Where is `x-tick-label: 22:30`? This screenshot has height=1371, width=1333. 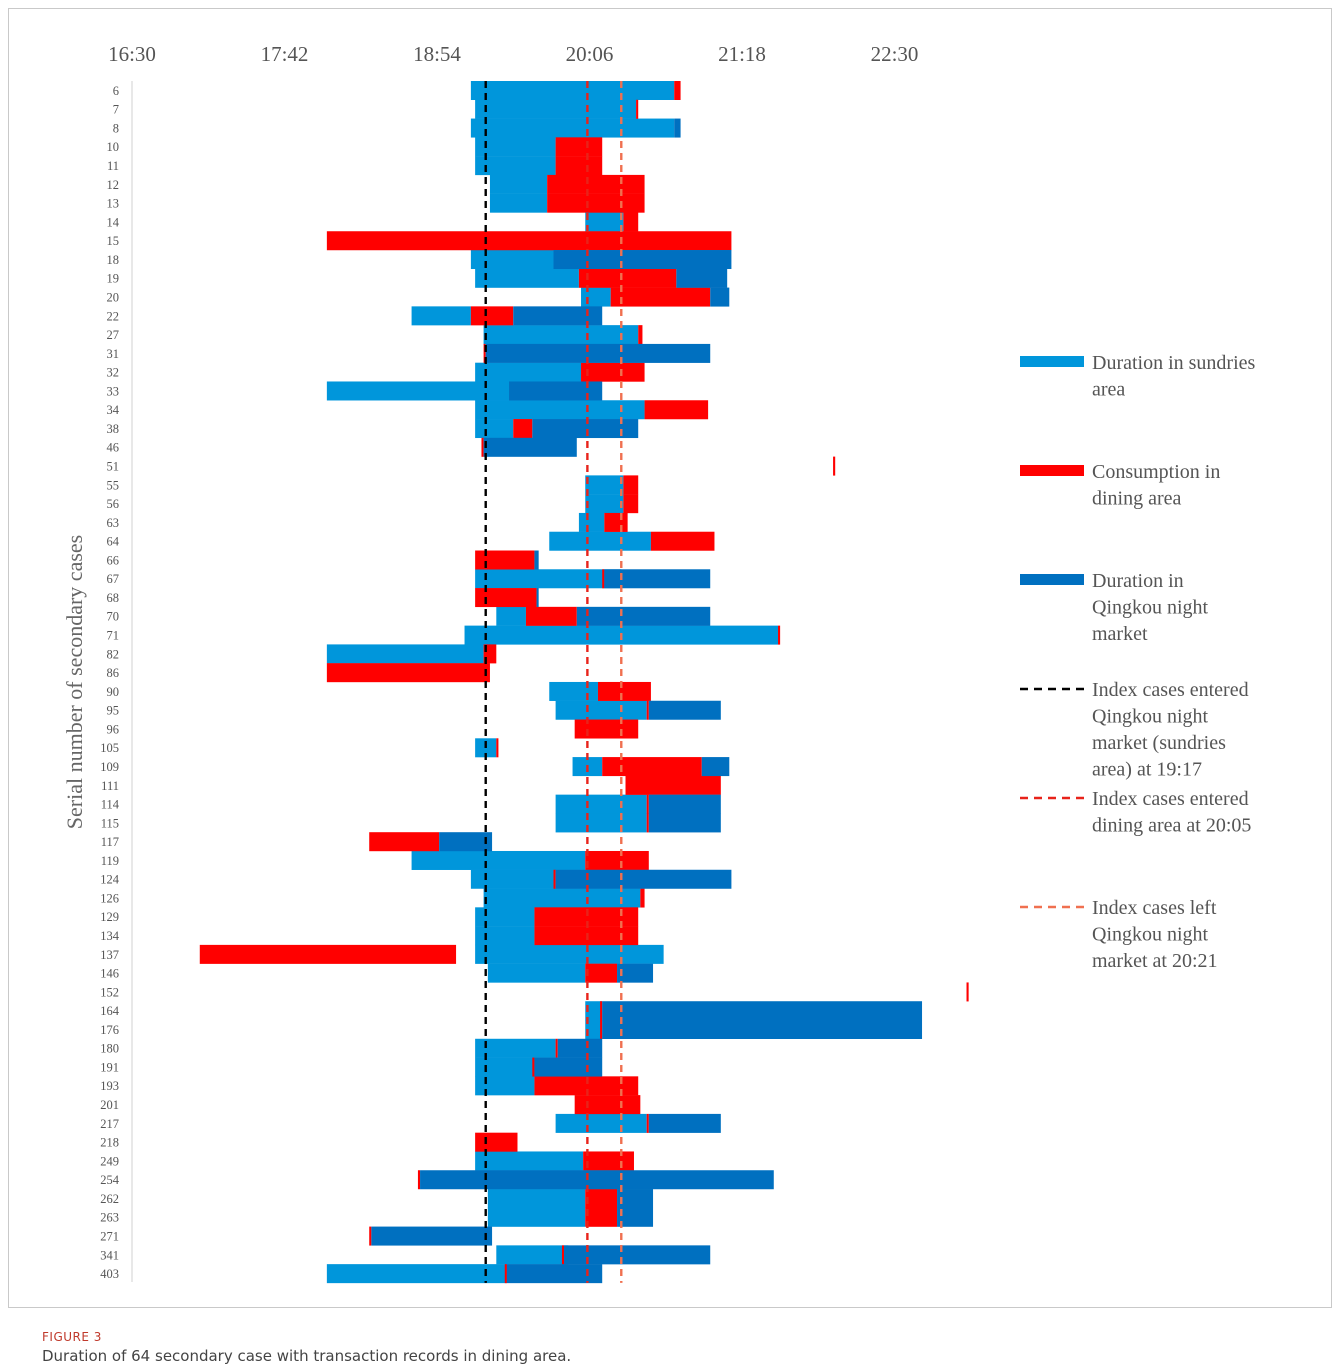
x-tick-label: 22:30 is located at coordinates (895, 54).